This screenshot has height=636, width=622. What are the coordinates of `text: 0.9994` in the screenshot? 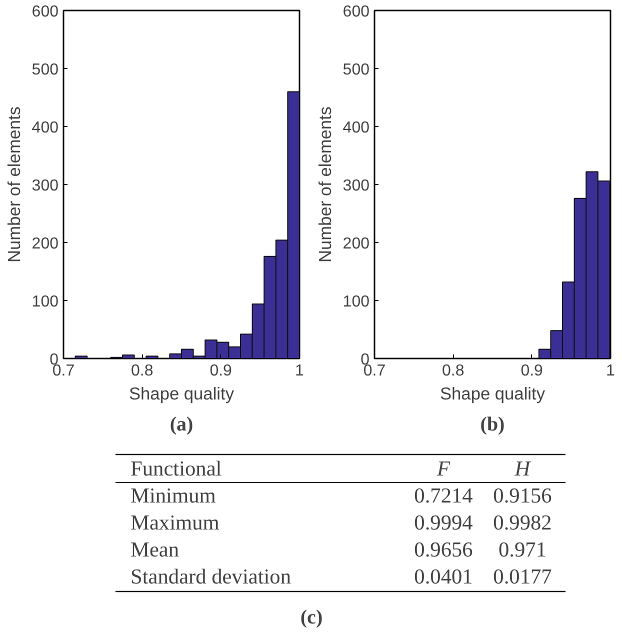 It's located at (443, 522).